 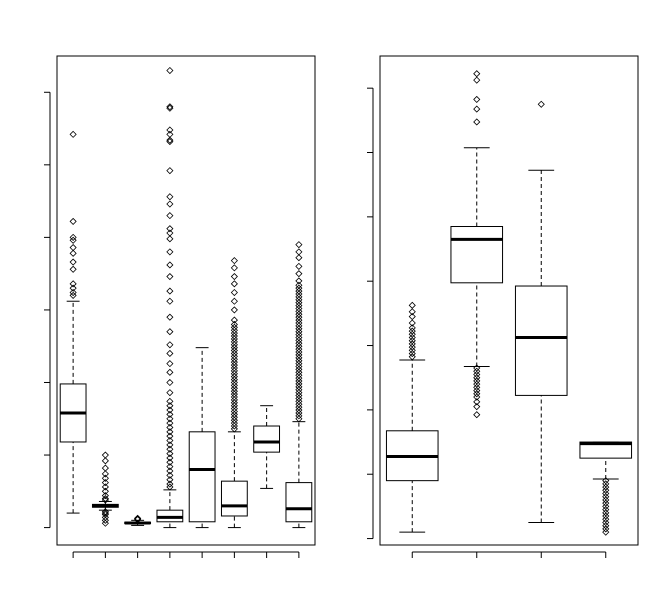 I want to click on box-ord, so click(x=202, y=452).